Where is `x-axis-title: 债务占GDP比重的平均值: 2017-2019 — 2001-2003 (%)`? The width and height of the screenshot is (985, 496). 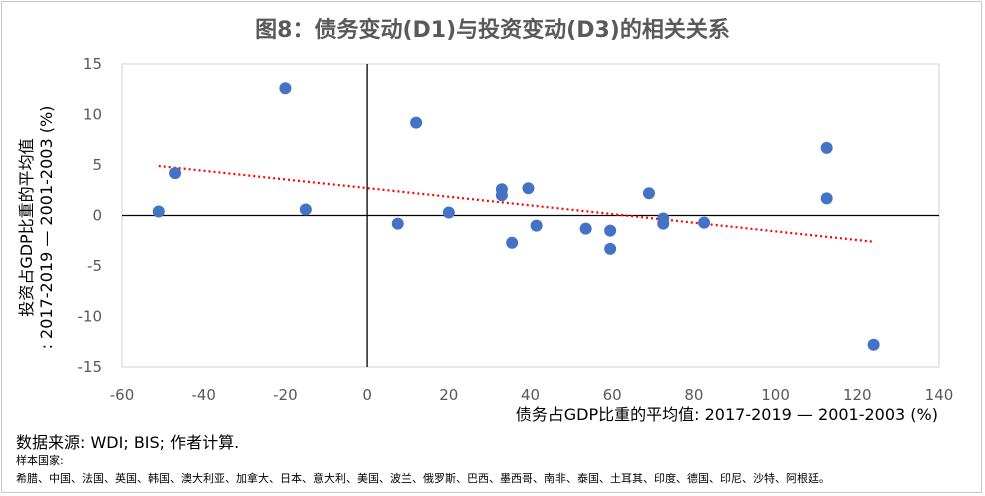 x-axis-title: 债务占GDP比重的平均值: 2017-2019 — 2001-2003 (%) is located at coordinates (727, 414).